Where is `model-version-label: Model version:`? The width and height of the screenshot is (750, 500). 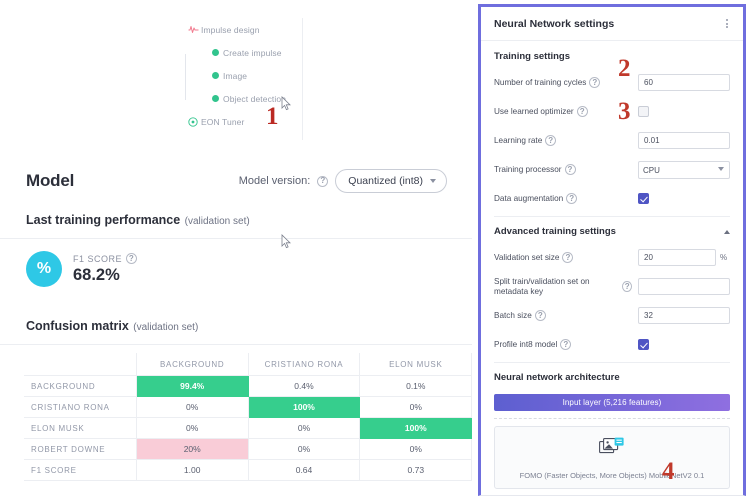 model-version-label: Model version: is located at coordinates (274, 181).